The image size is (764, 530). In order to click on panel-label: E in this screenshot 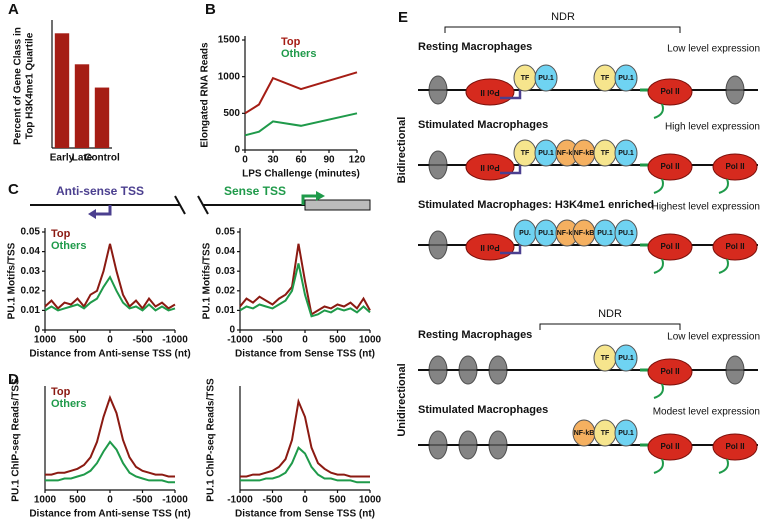, I will do `click(403, 17)`.